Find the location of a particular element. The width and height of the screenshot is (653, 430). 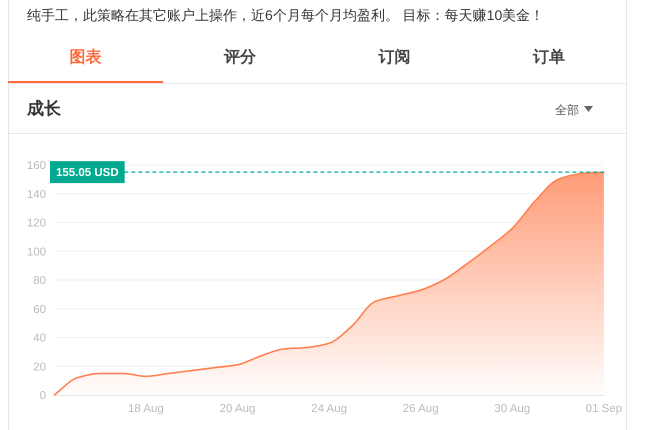

tab-label: 订阅 is located at coordinates (394, 57).